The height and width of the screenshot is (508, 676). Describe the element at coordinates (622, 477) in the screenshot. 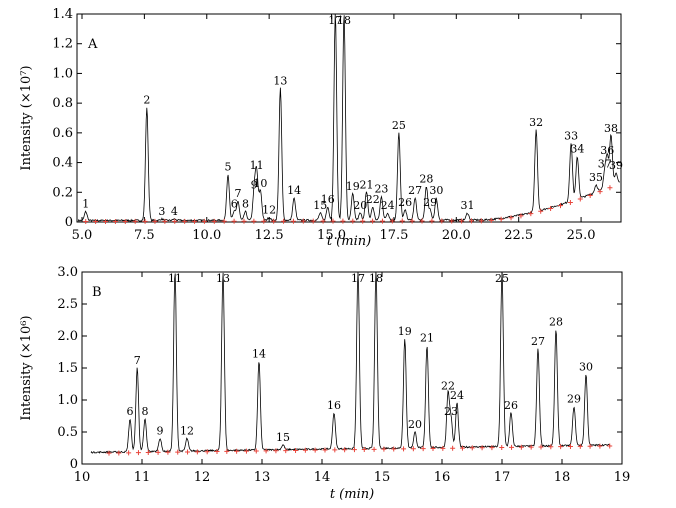

I see `x-tick-label: 19` at that location.